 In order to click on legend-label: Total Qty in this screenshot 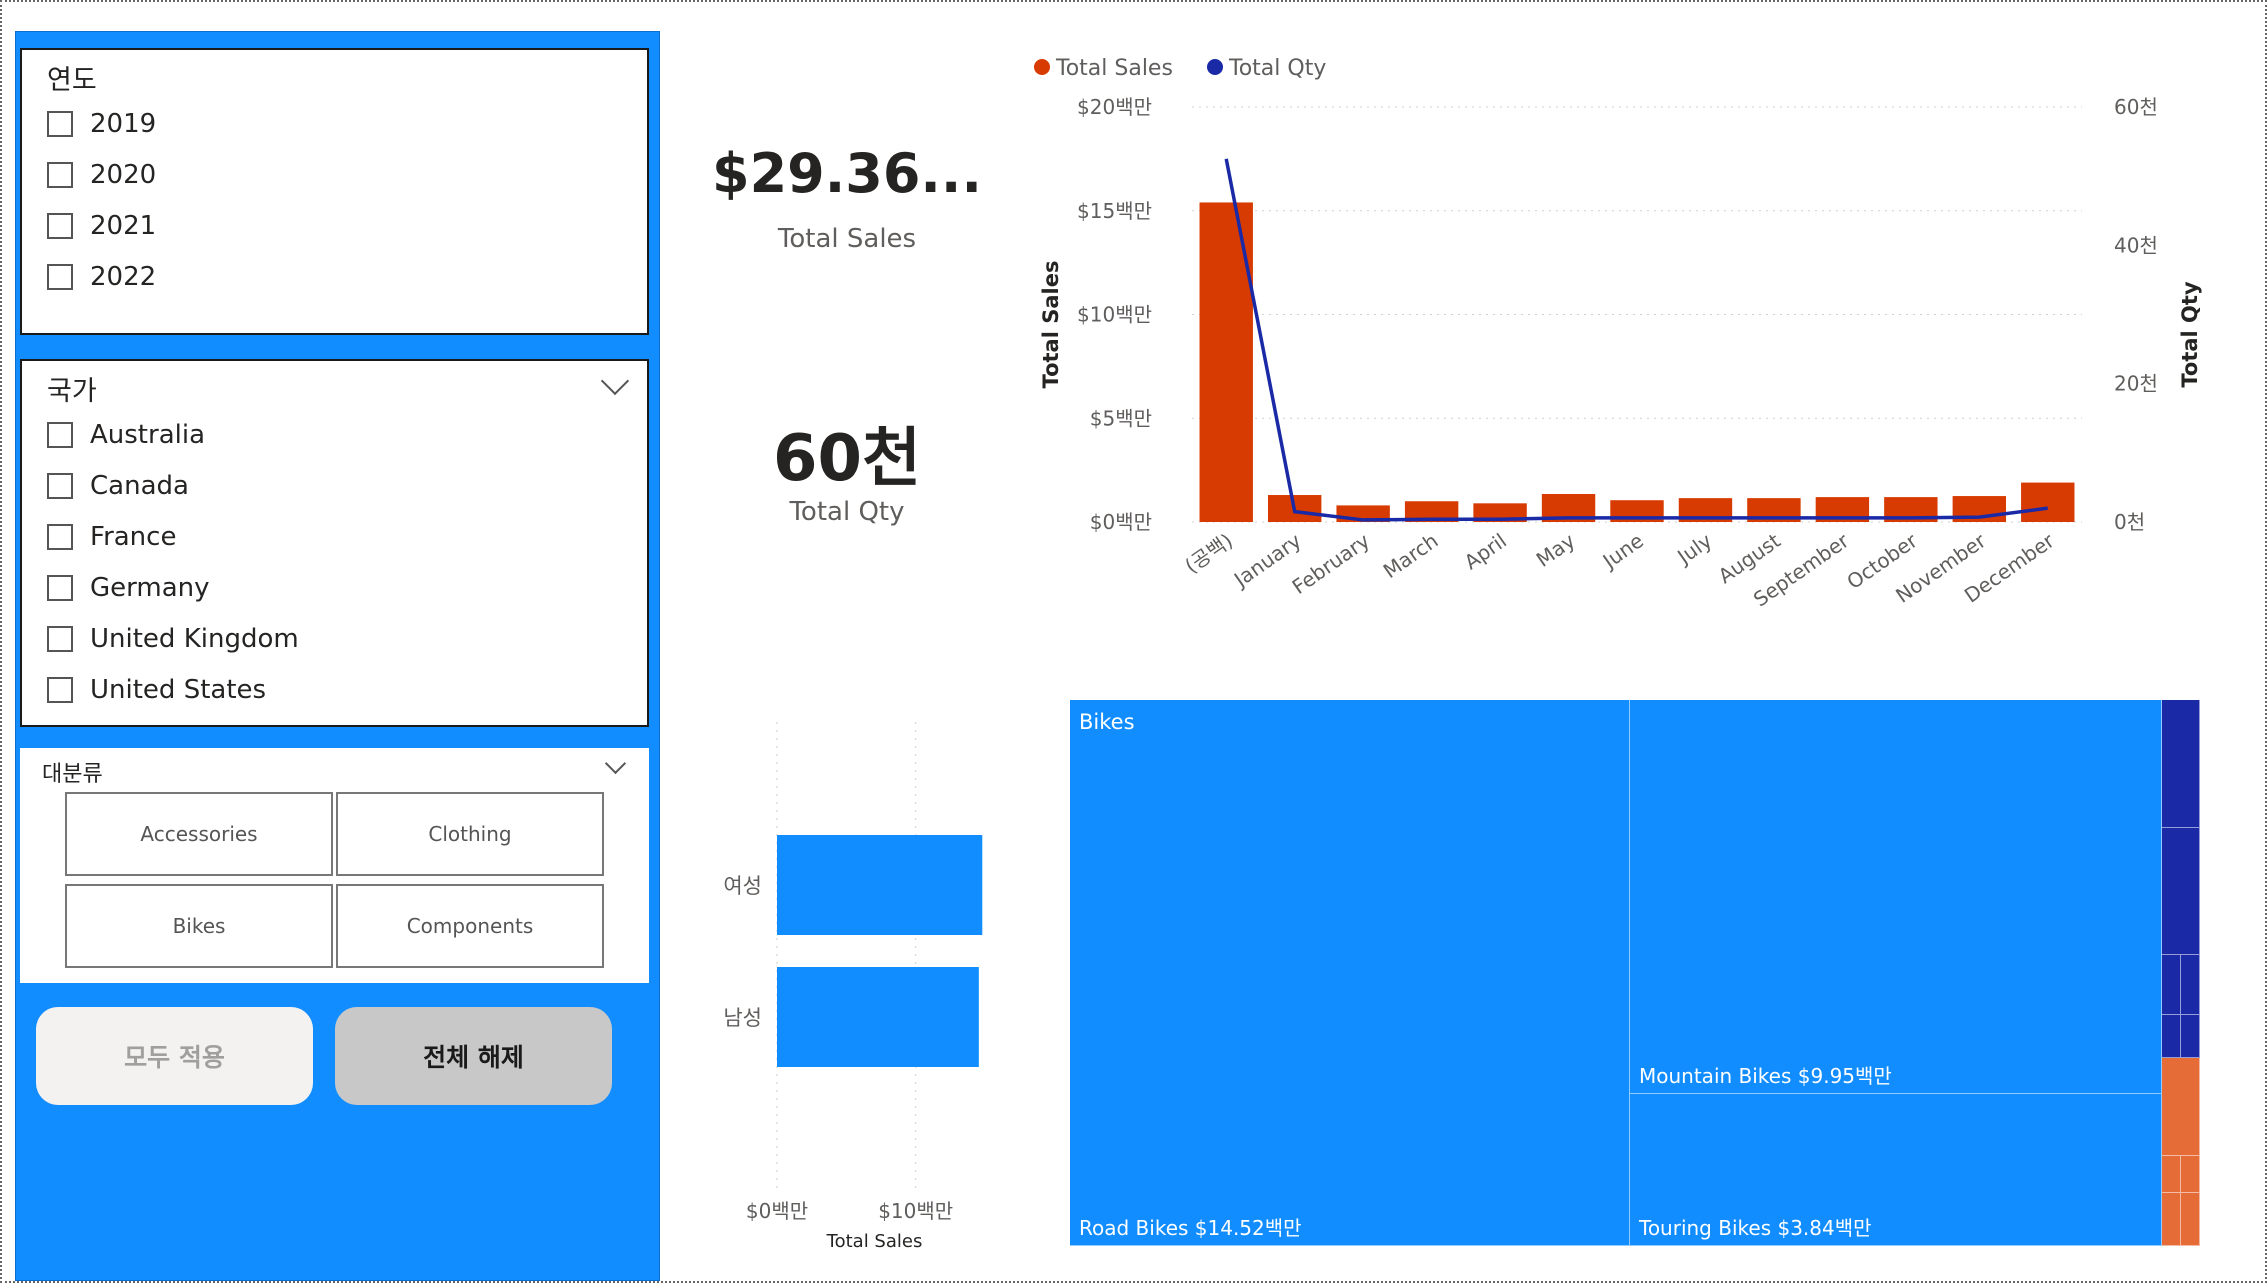, I will do `click(1277, 68)`.